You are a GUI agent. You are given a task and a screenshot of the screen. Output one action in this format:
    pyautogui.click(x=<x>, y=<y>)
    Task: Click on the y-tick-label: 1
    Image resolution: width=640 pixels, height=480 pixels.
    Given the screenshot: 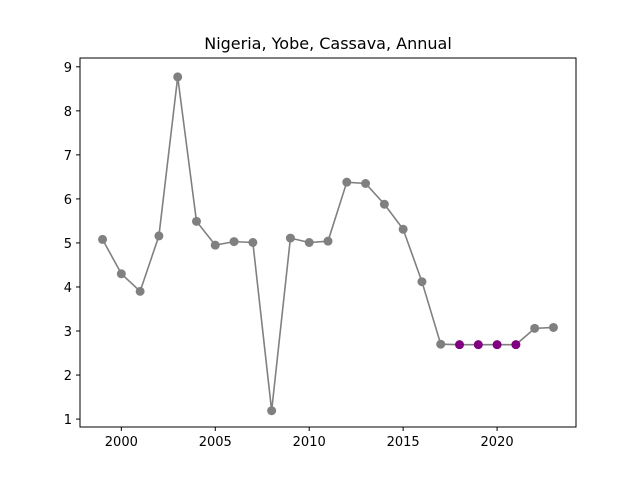 What is the action you would take?
    pyautogui.click(x=68, y=420)
    